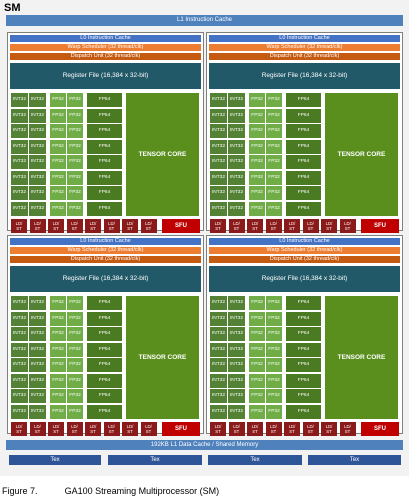  I want to click on warp-scheduler: Warp Scheduler (32 thread/clk), so click(105, 47).